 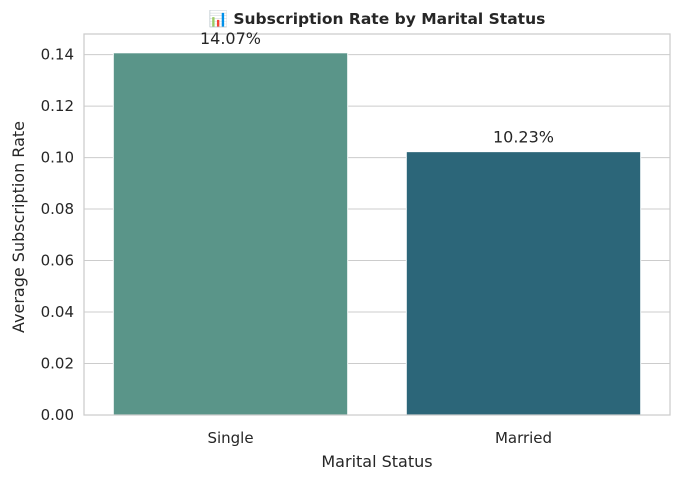 What do you see at coordinates (57, 55) in the screenshot?
I see `y-tick-label: 0.14` at bounding box center [57, 55].